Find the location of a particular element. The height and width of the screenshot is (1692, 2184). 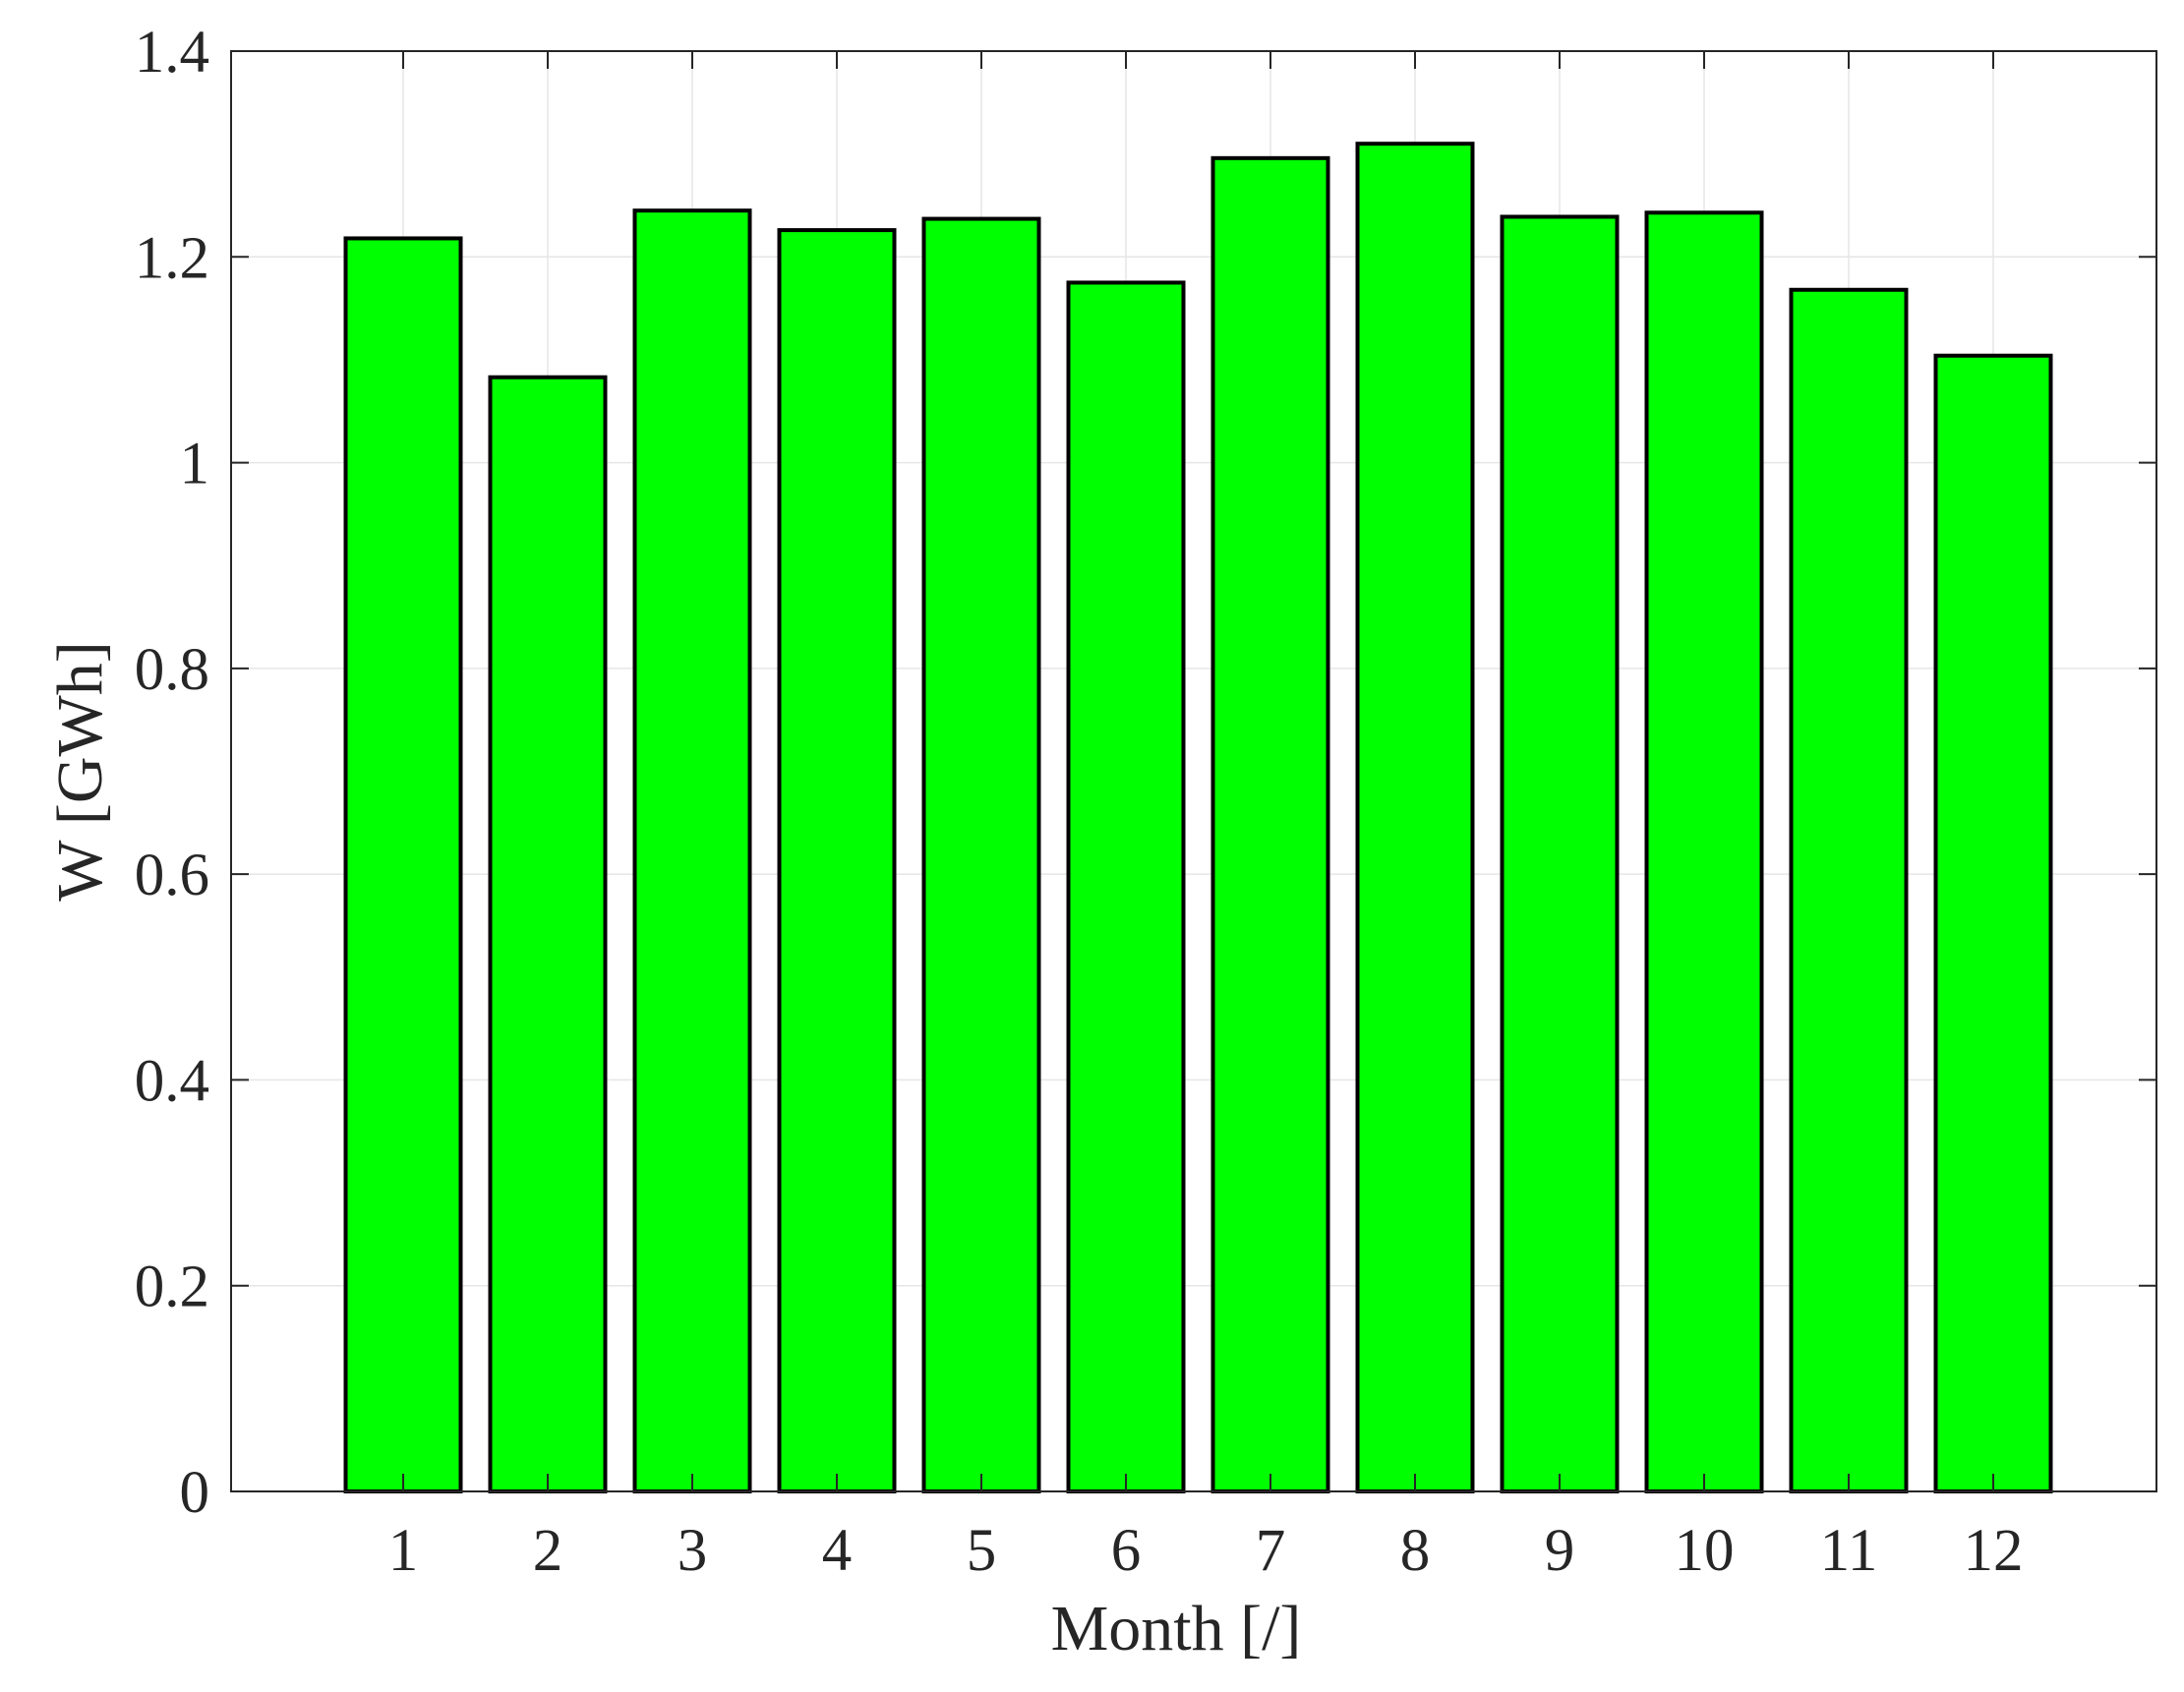

x-tick-label: 9 is located at coordinates (1560, 1551).